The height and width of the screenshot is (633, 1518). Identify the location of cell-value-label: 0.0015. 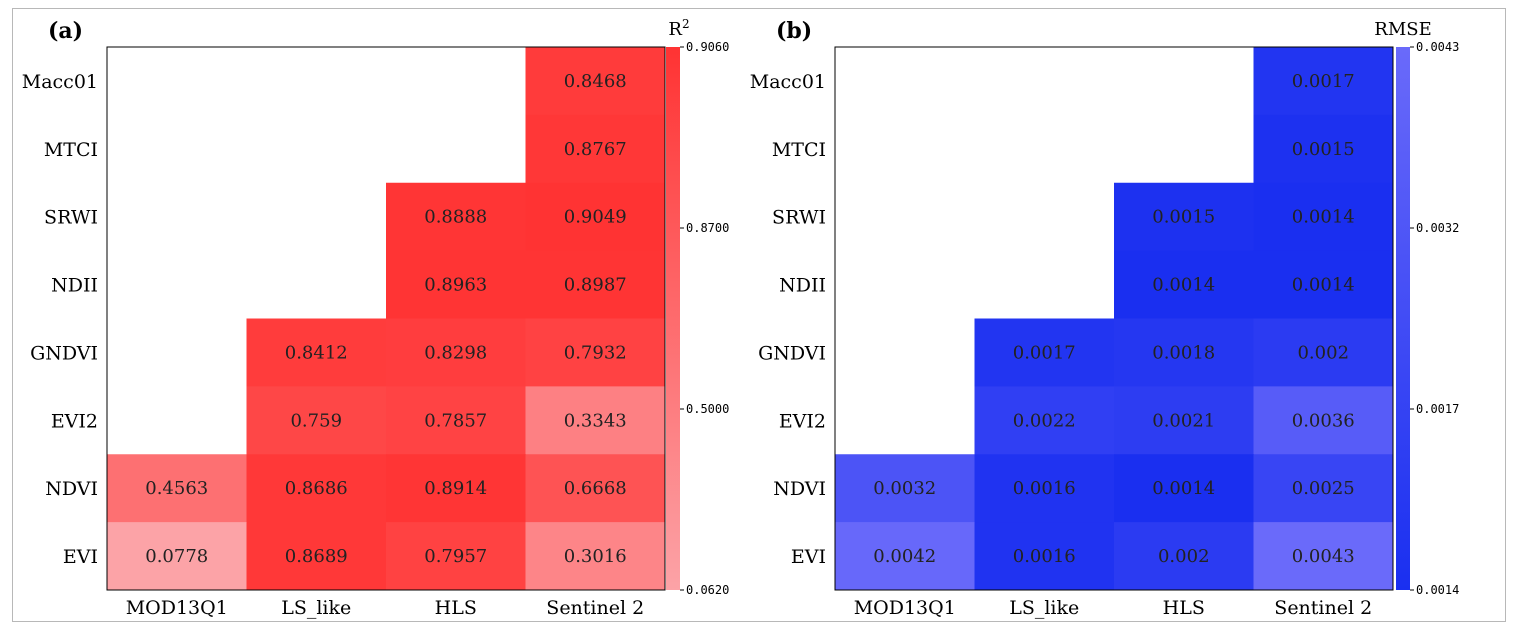
(1323, 149).